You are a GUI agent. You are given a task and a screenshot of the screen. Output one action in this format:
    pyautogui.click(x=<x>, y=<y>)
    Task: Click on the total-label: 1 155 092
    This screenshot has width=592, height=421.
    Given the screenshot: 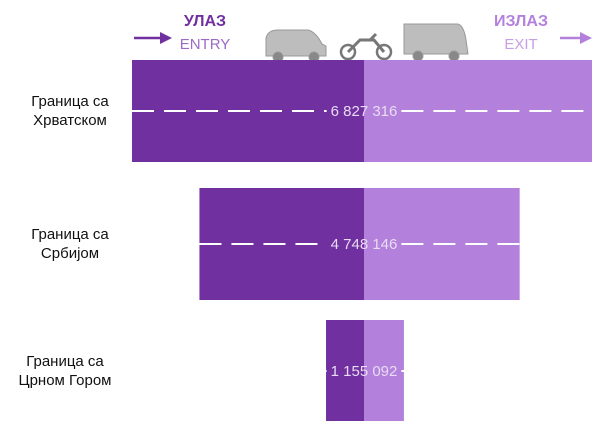 What is the action you would take?
    pyautogui.click(x=364, y=371)
    